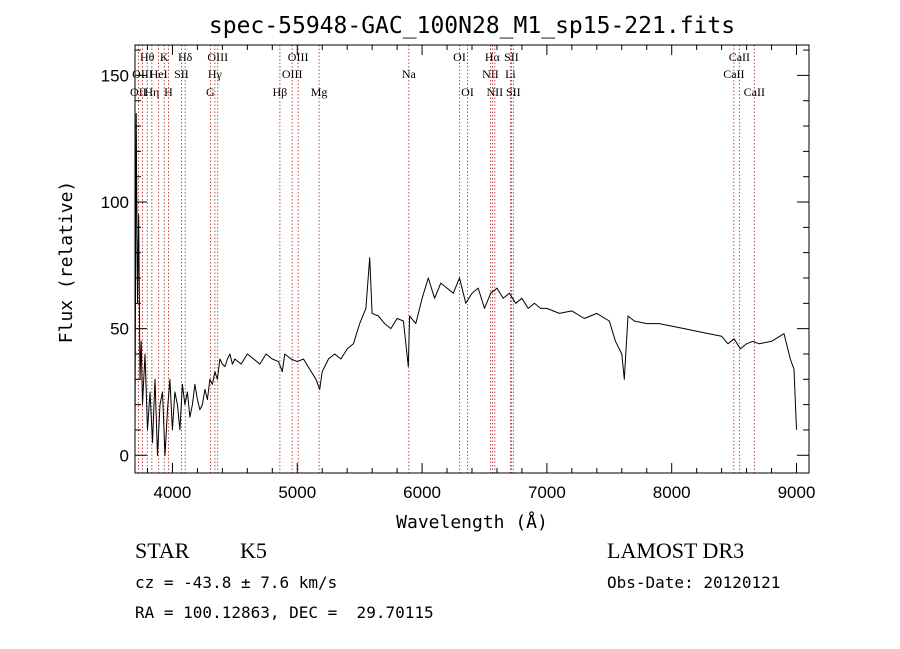  I want to click on line-label-17: OI, so click(459, 57).